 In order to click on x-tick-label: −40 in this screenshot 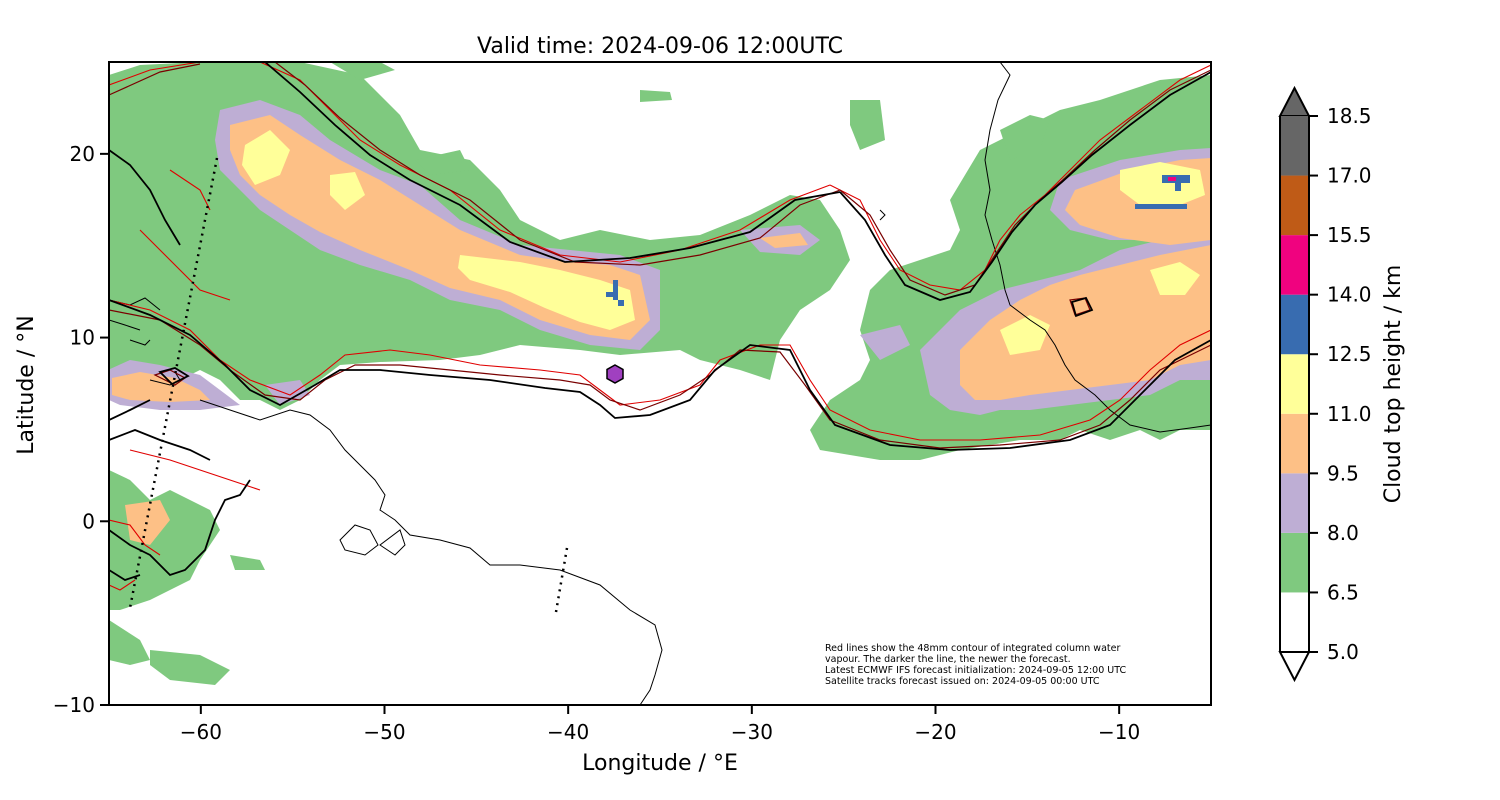, I will do `click(568, 732)`.